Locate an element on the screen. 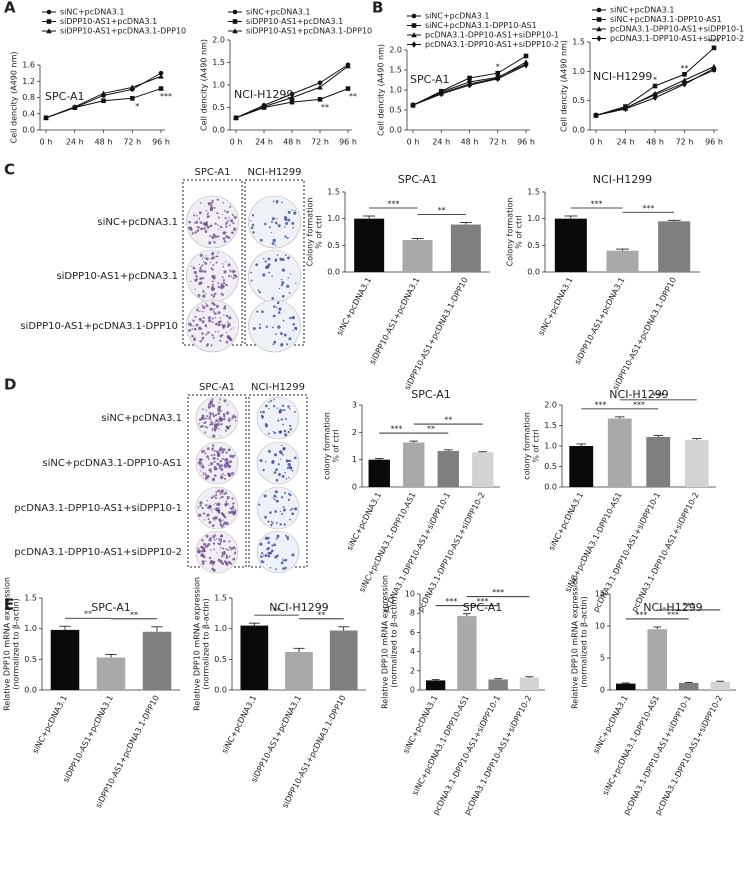 The width and height of the screenshot is (749, 869). row-label: pcDNA3.1-DPP10-AS1+siDPP10-2 is located at coordinates (98, 552).